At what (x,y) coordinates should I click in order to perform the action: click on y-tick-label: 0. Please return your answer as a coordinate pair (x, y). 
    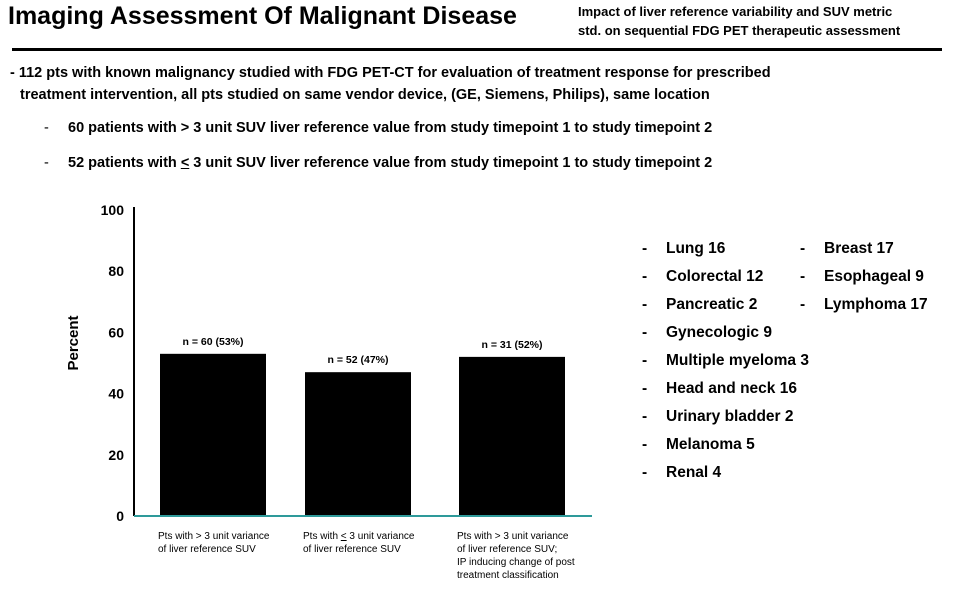
    Looking at the image, I should click on (120, 516).